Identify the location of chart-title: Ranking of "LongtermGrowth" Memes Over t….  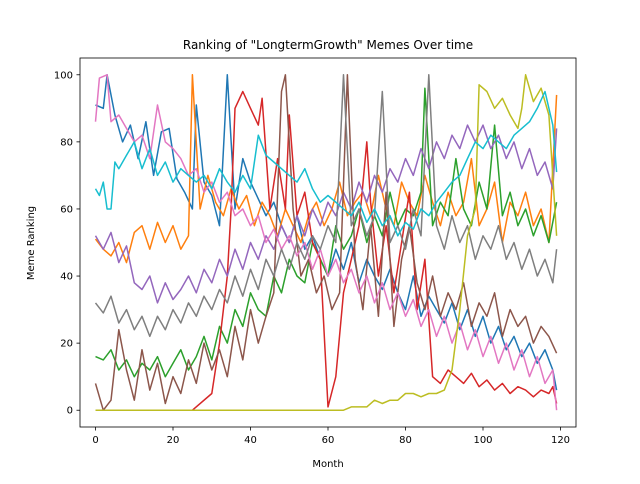
(328, 45).